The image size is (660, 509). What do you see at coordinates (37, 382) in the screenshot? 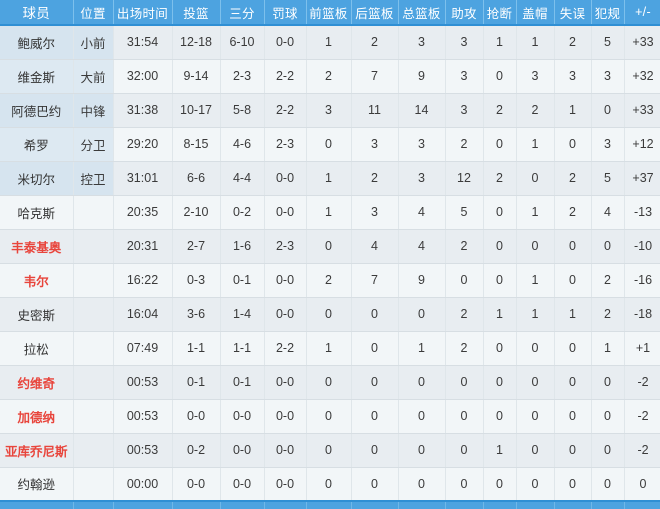
I see `cell-name: 约维奇` at bounding box center [37, 382].